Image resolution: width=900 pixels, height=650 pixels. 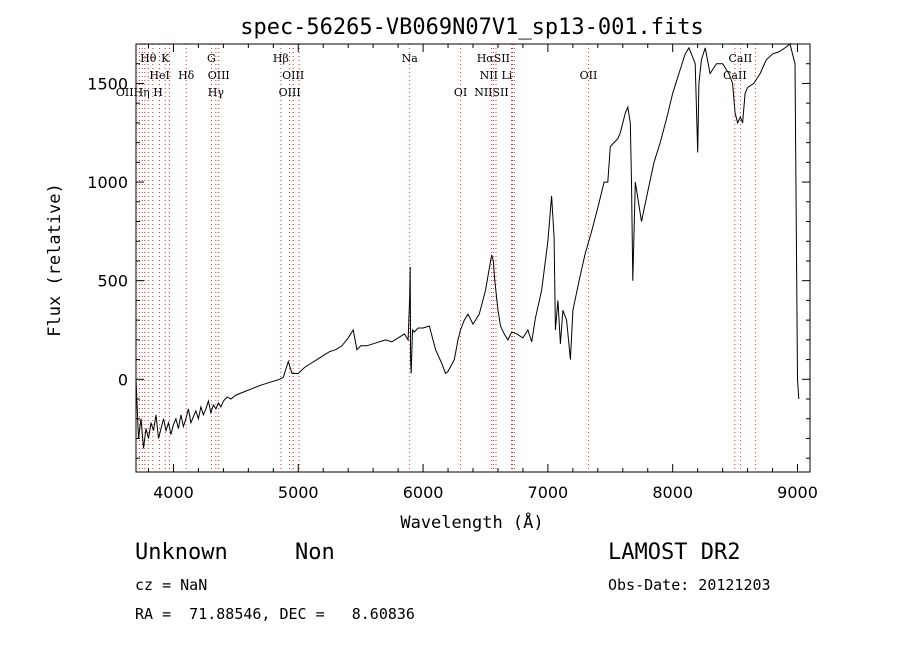 I want to click on y-tick-label: 500, so click(x=112, y=281).